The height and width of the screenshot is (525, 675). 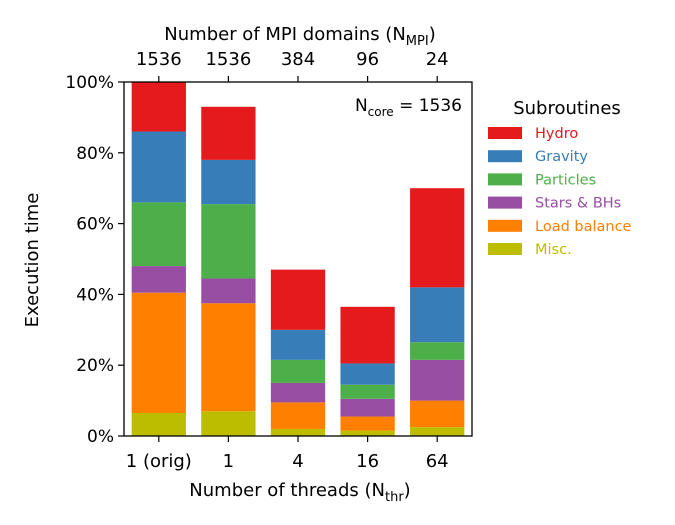 I want to click on legend-label: Hydro, so click(x=556, y=134).